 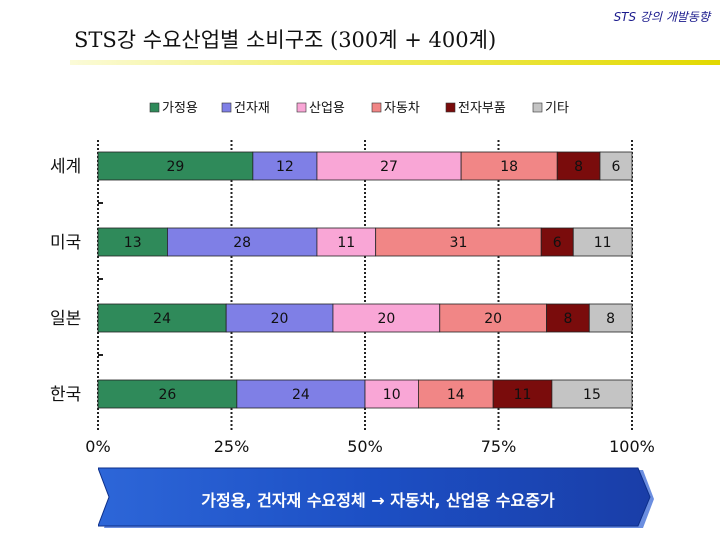 I want to click on data-label: 29, so click(x=176, y=167).